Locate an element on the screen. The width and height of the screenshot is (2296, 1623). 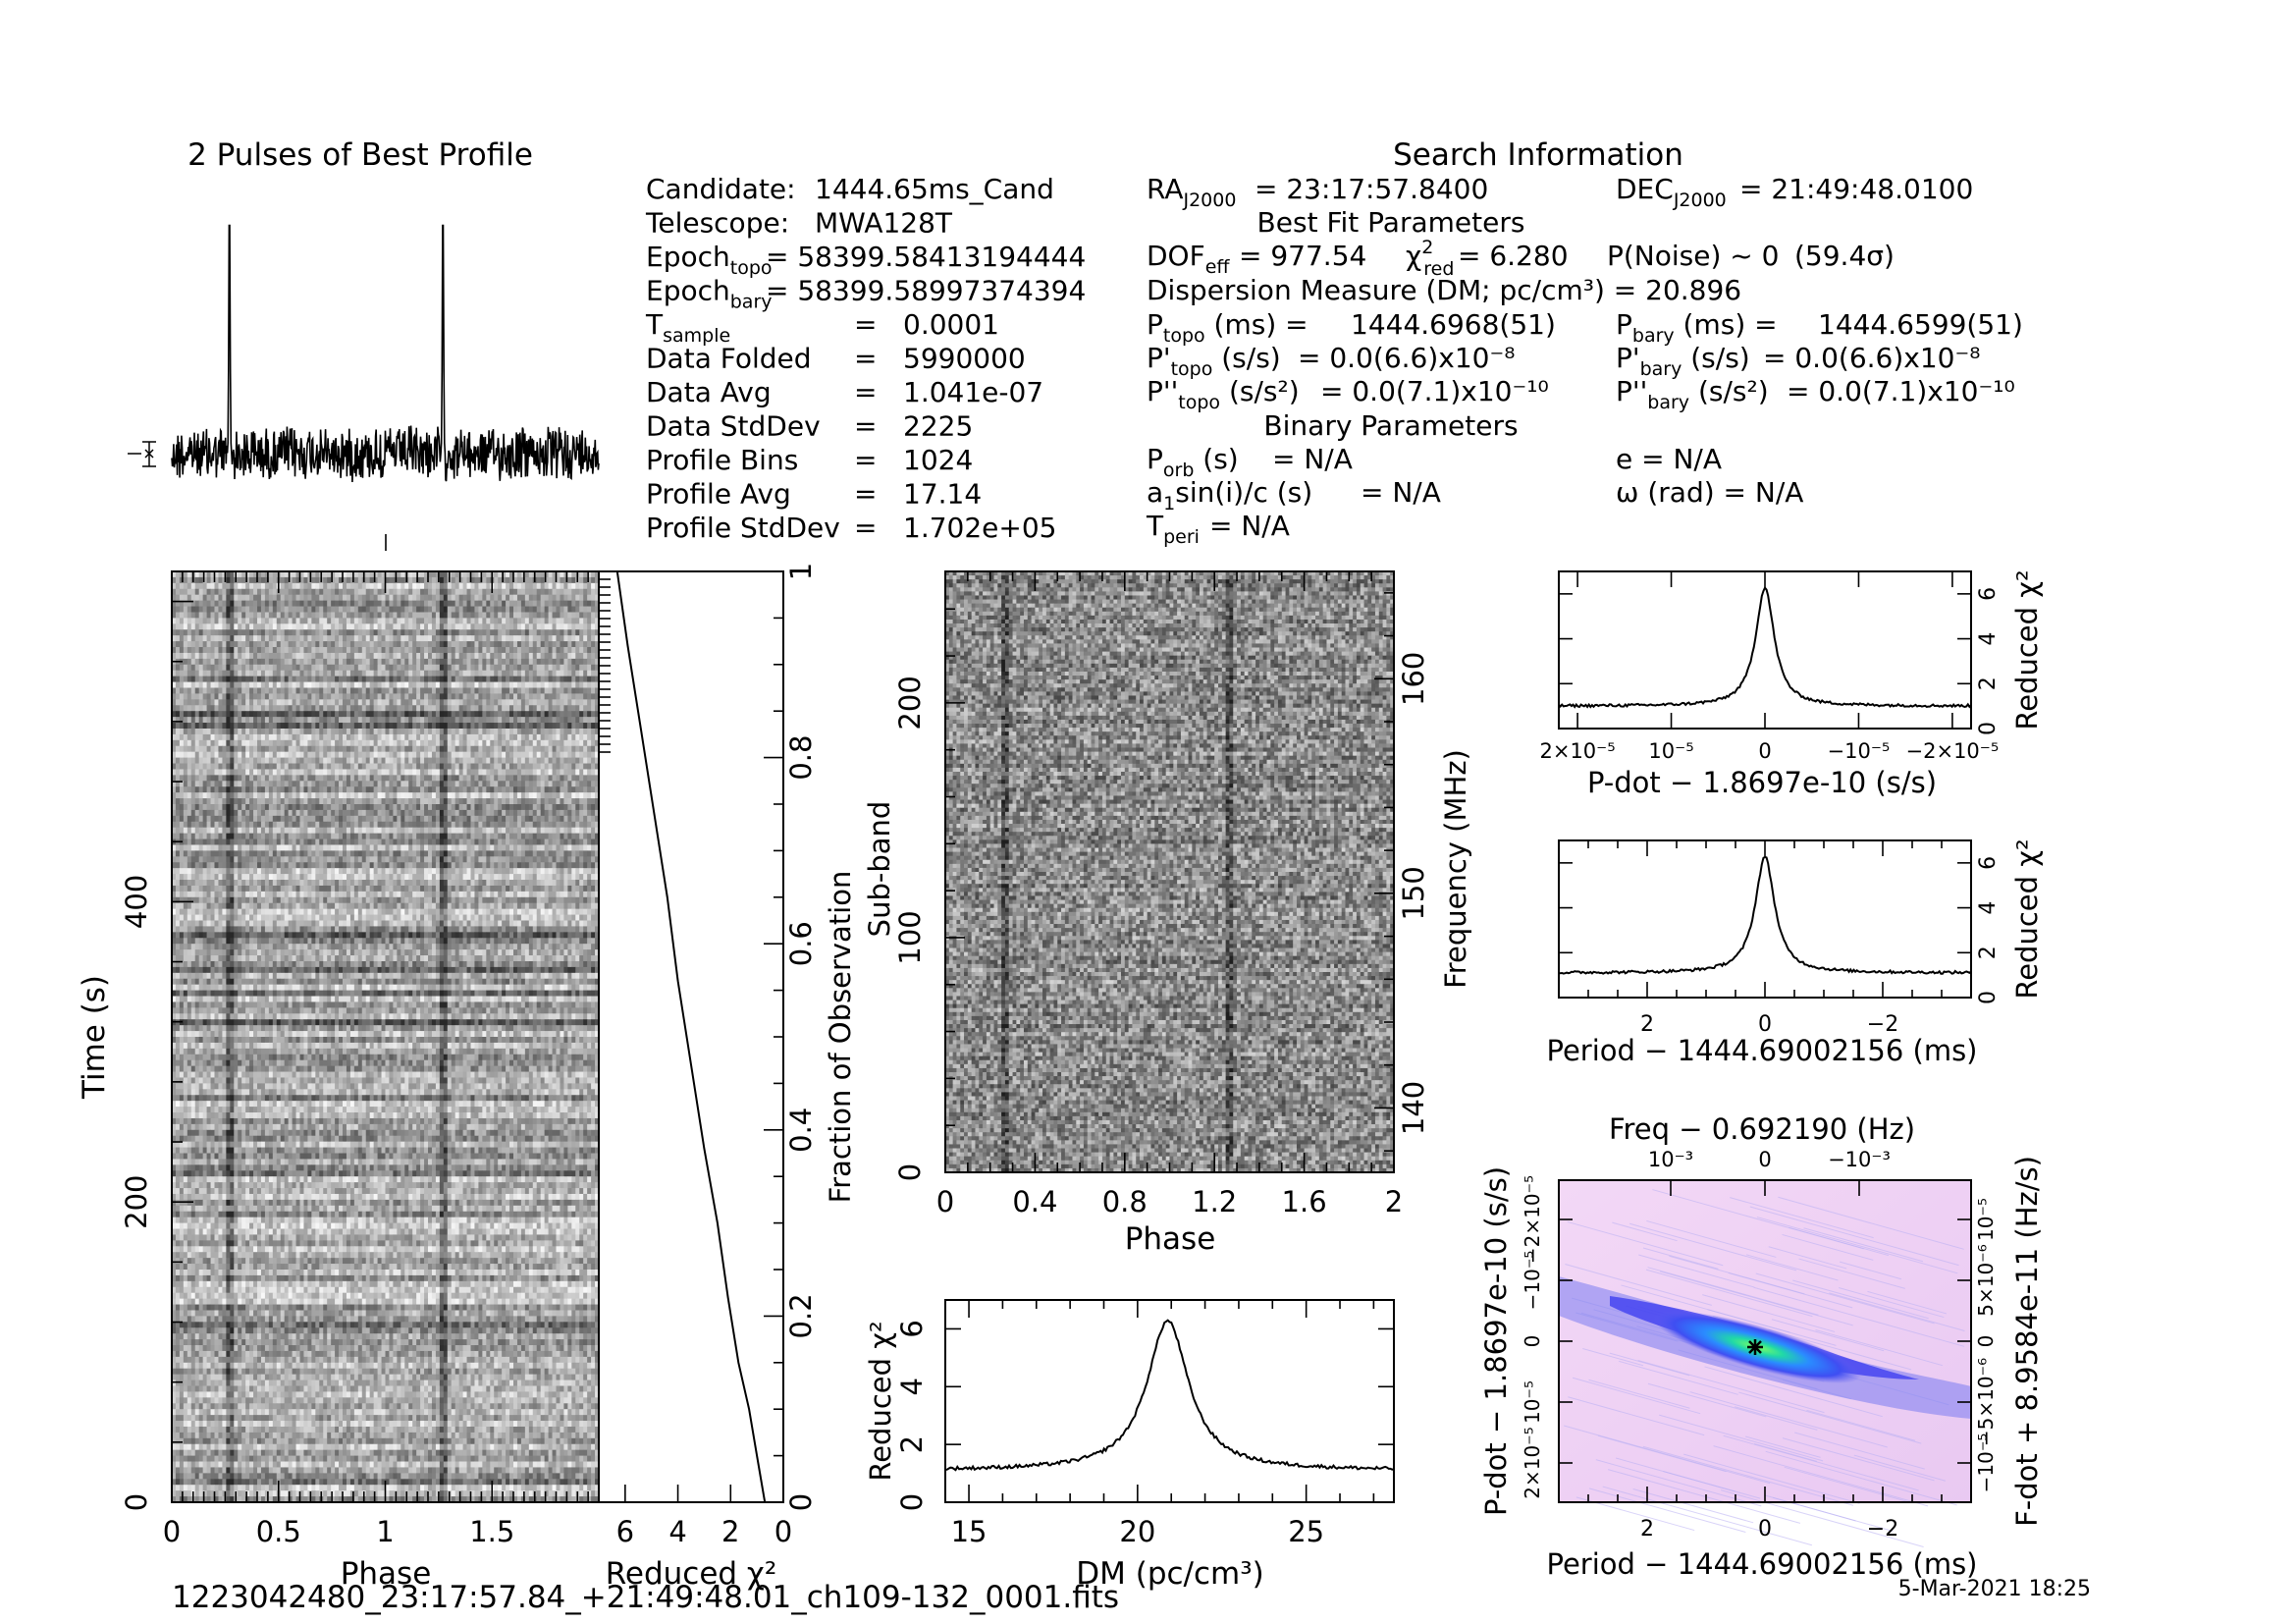
period-axis-label: Period − 1444.69002156 (ms) is located at coordinates (1762, 1050).